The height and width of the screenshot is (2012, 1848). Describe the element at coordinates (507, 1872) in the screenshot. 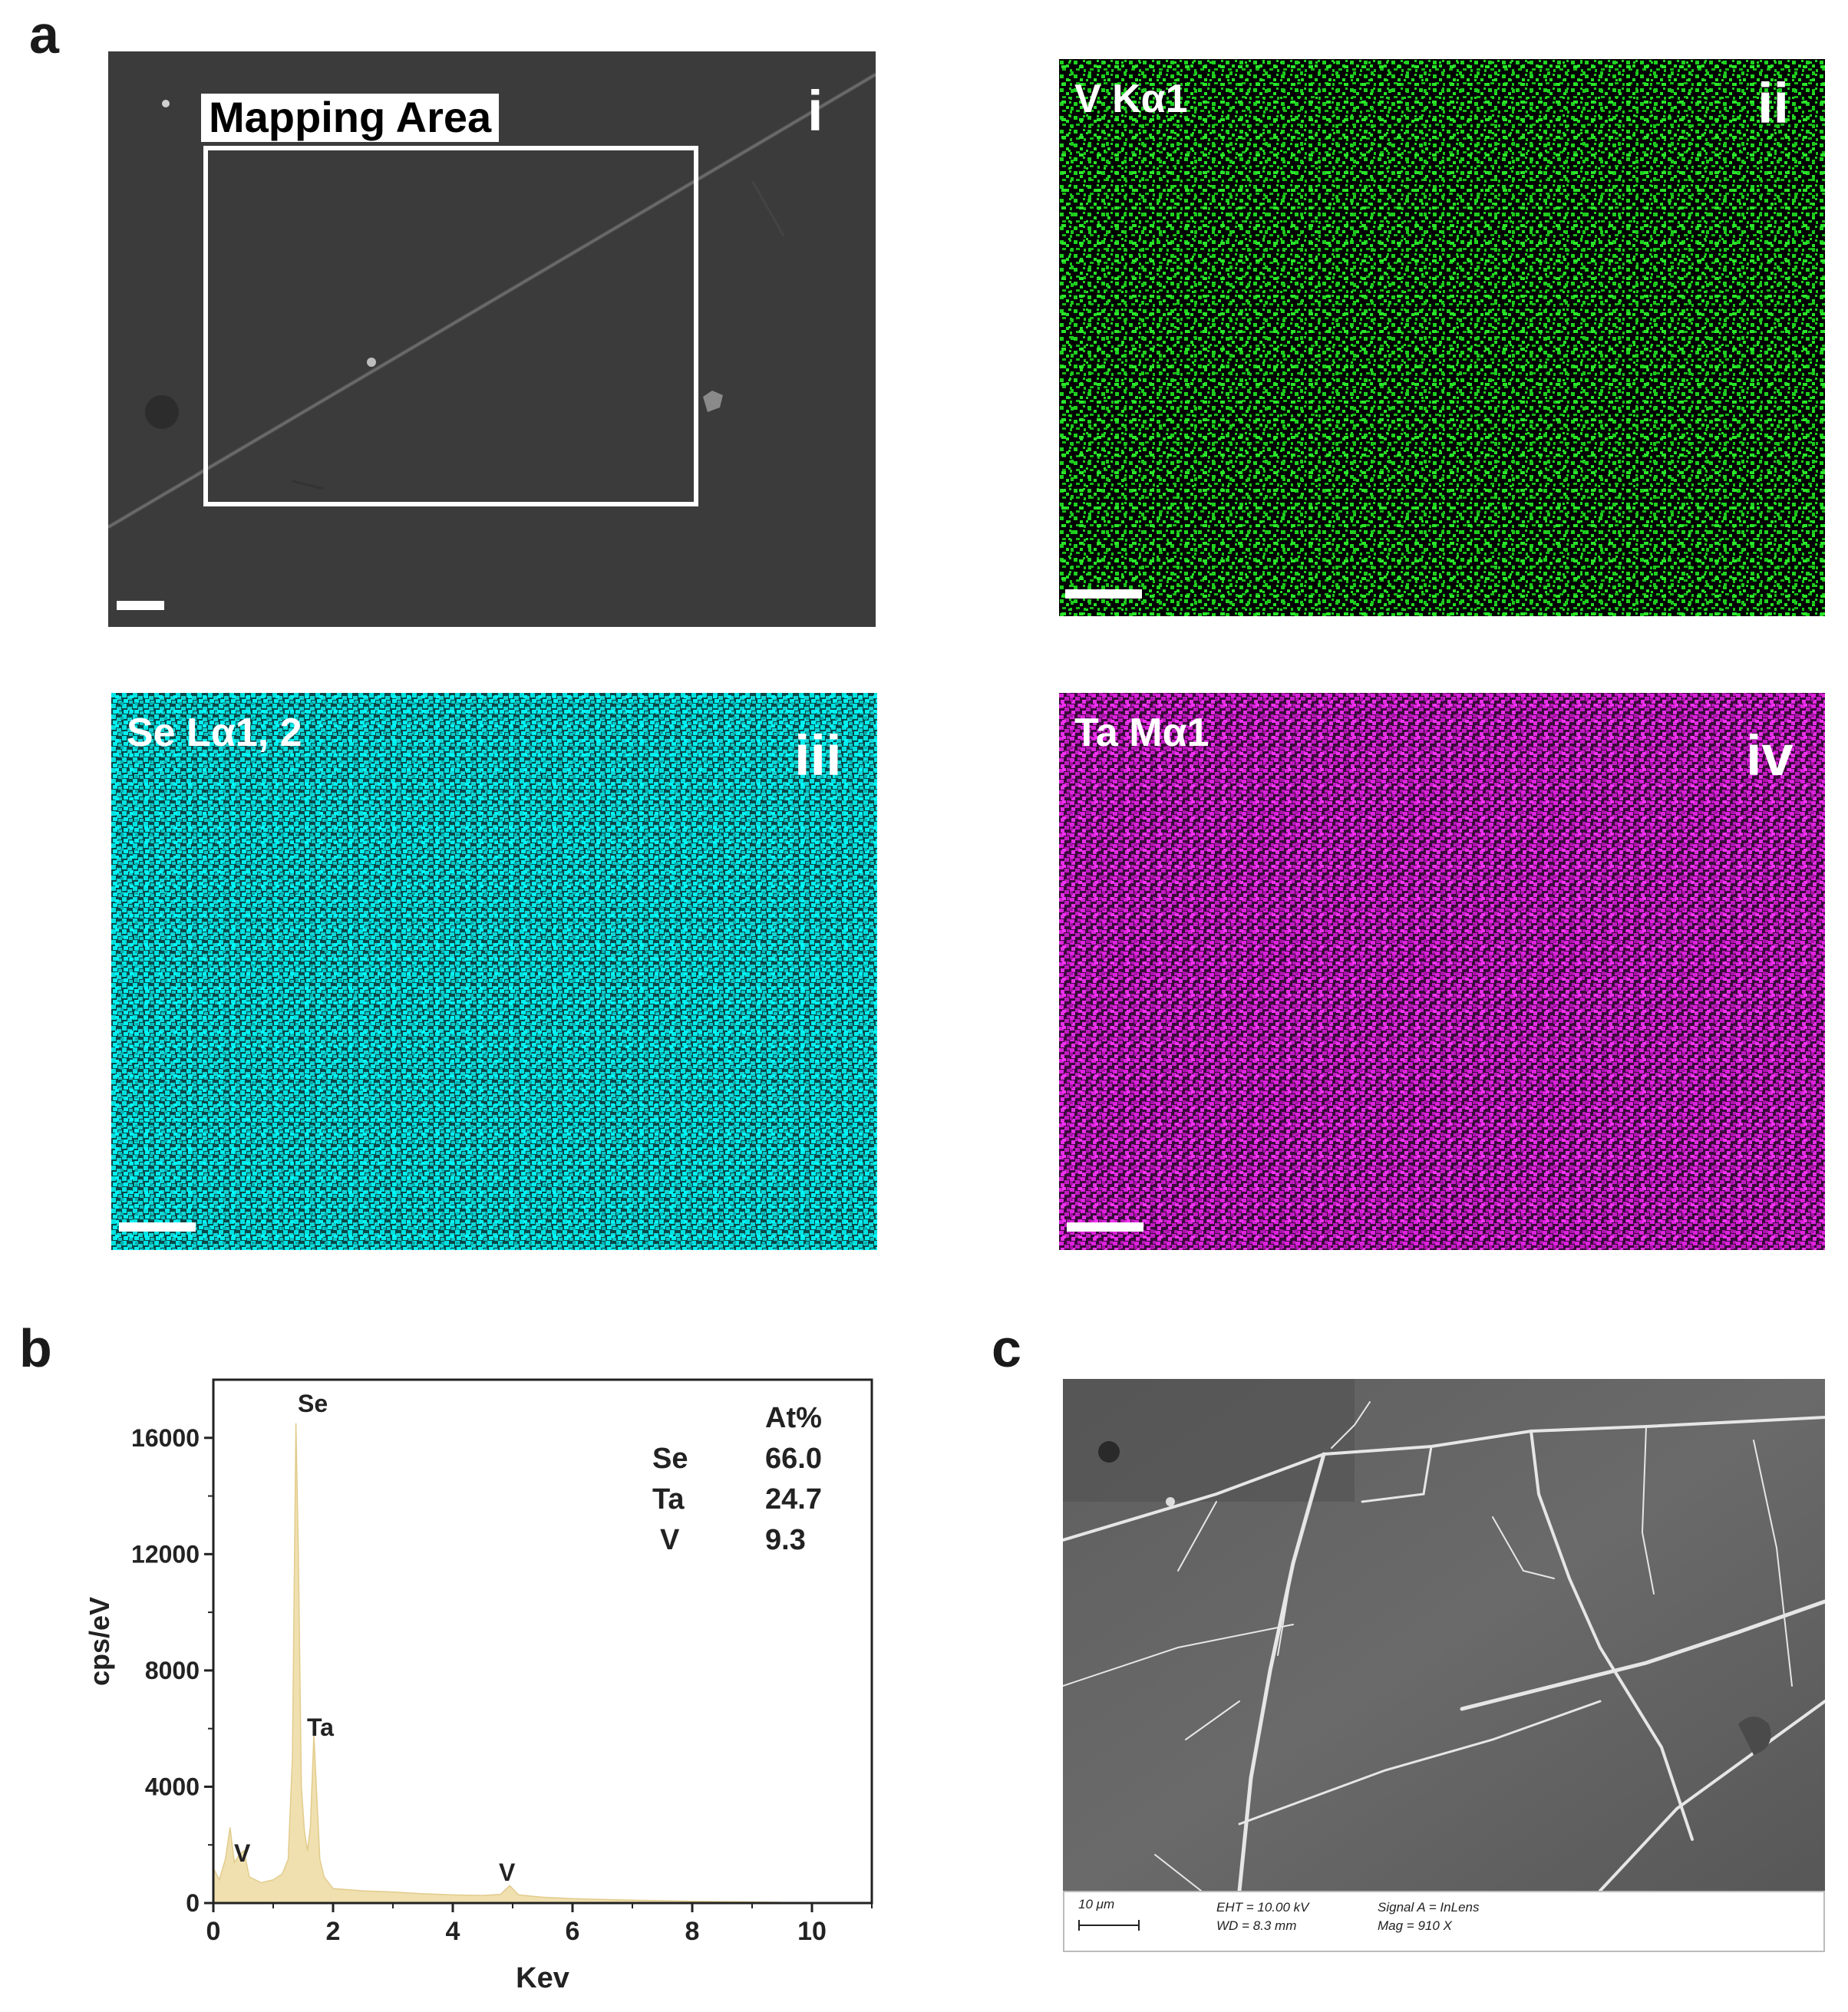

I see `peak-label-v-high: V` at that location.